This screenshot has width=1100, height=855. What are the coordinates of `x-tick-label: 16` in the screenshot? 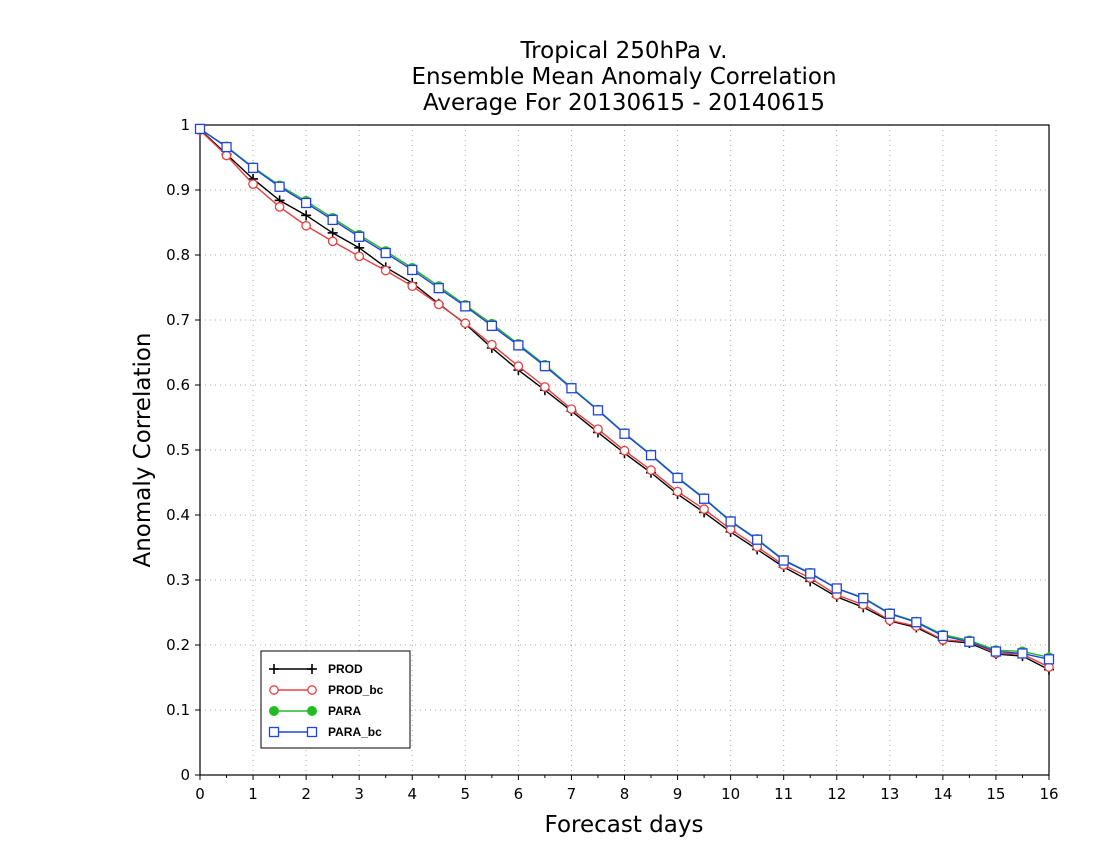 It's located at (1048, 794).